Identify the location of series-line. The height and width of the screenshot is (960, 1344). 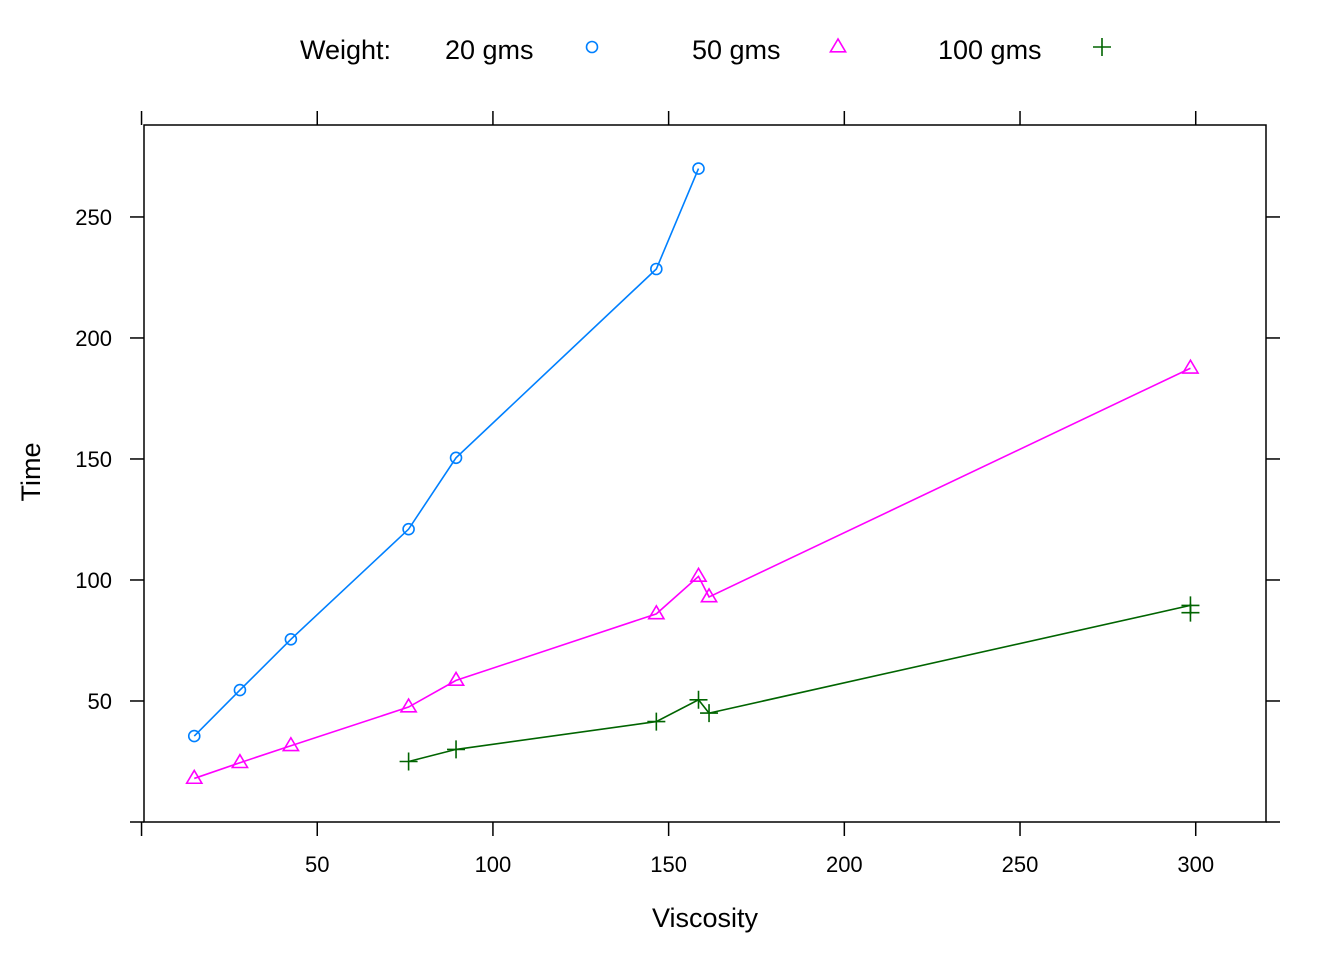
(800, 683).